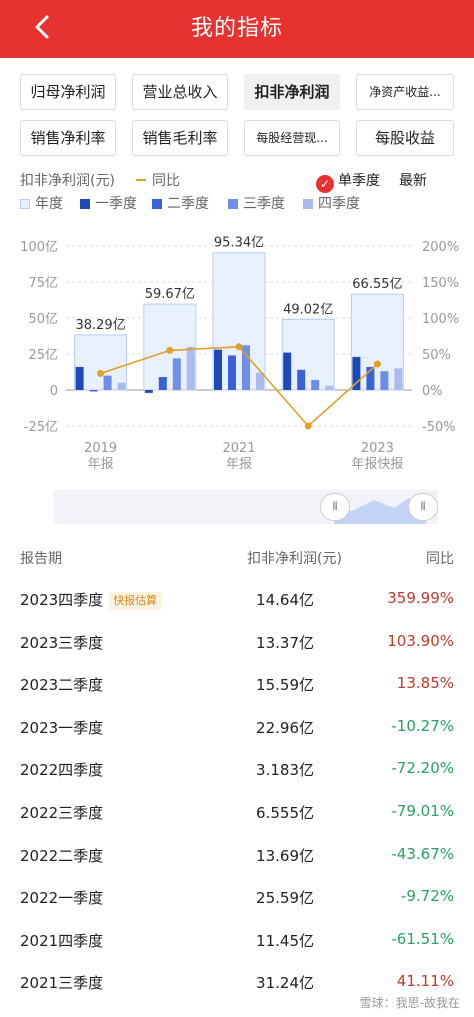 Image resolution: width=474 pixels, height=1017 pixels. Describe the element at coordinates (377, 448) in the screenshot. I see `x-tick-label: 2023` at that location.